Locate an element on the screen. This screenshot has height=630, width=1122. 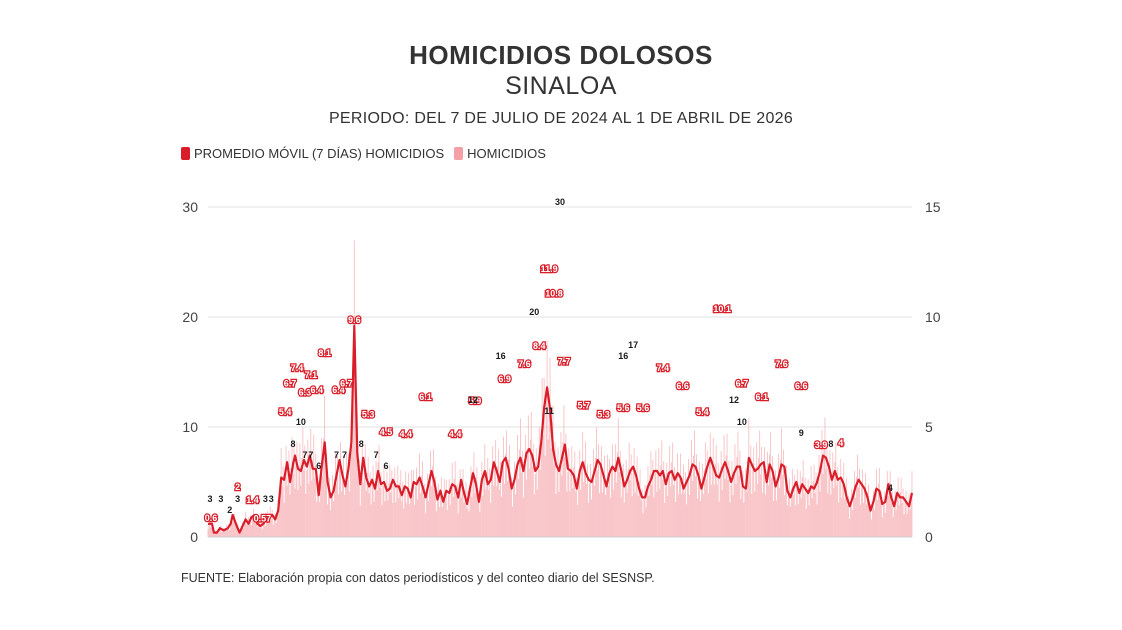
homicidios-label: 12 is located at coordinates (734, 400).